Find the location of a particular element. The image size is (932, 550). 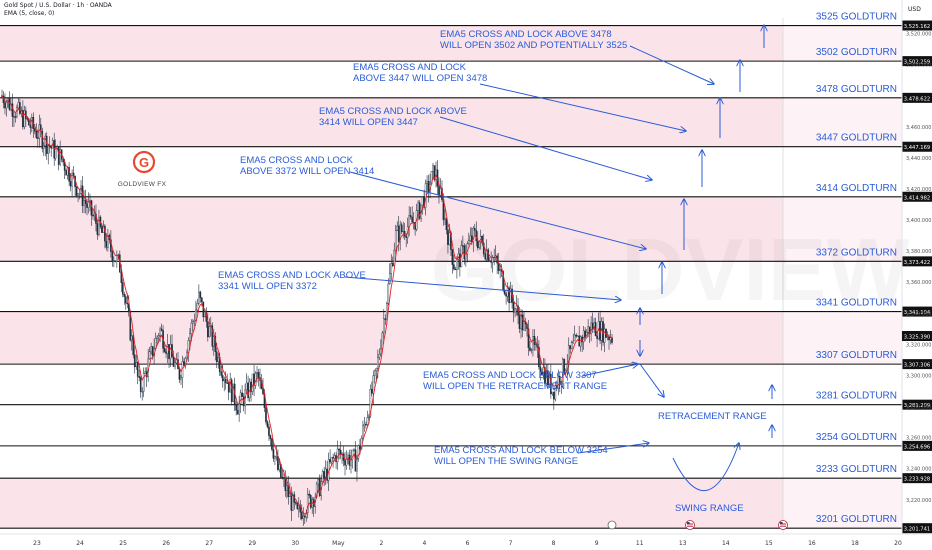

x-tick-19: 18 is located at coordinates (855, 543).